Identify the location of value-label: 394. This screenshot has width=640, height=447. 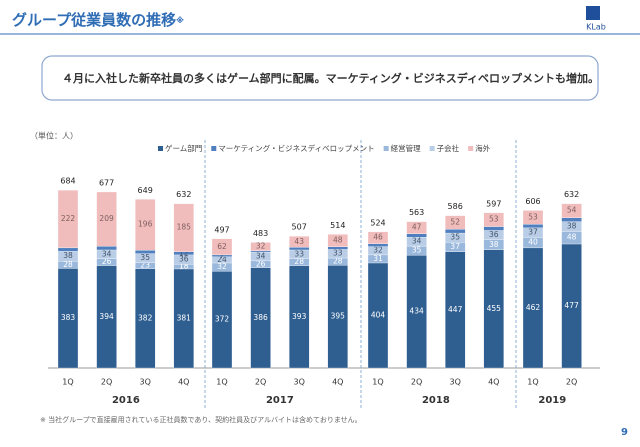
(106, 316).